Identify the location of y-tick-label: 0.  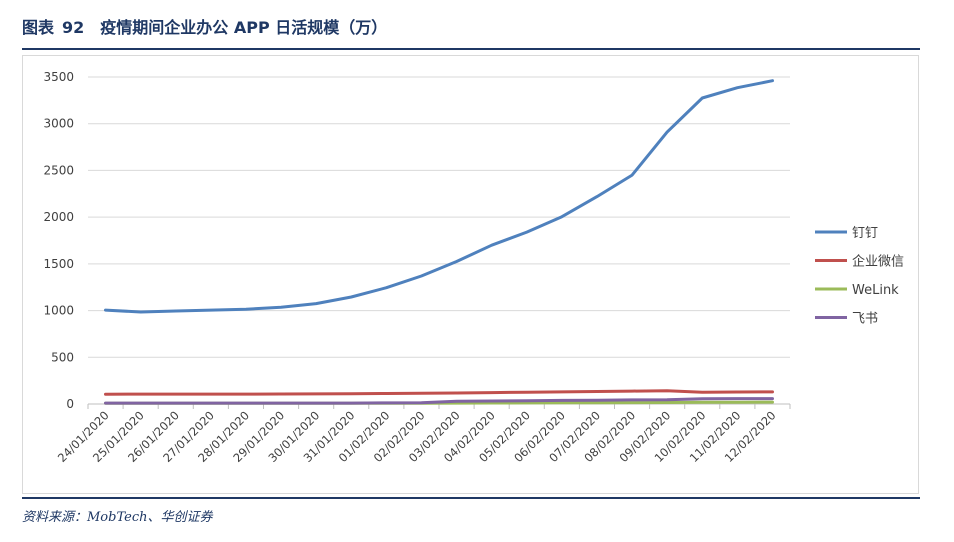
(70, 404).